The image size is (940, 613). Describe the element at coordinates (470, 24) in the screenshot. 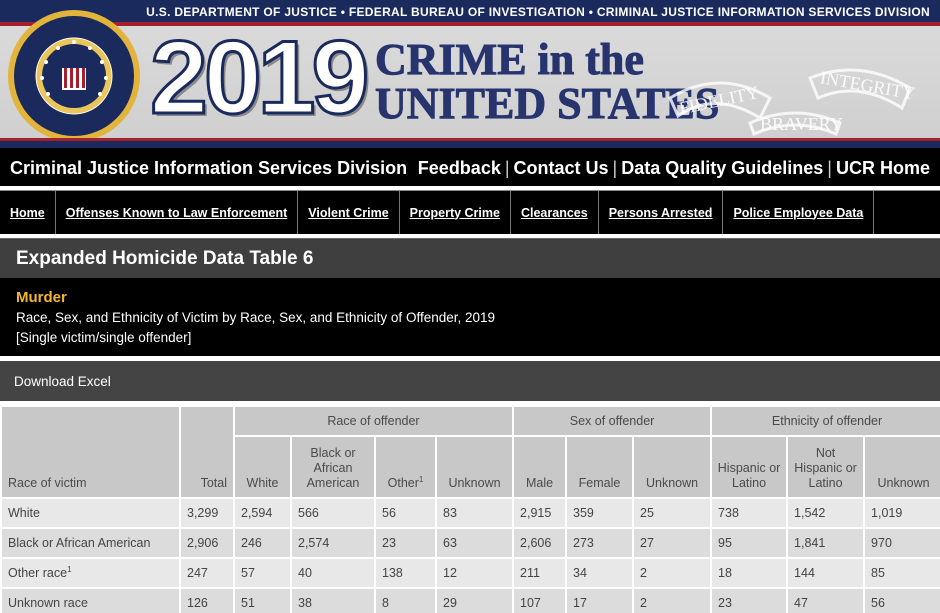

I see `banner-red-stripe` at that location.